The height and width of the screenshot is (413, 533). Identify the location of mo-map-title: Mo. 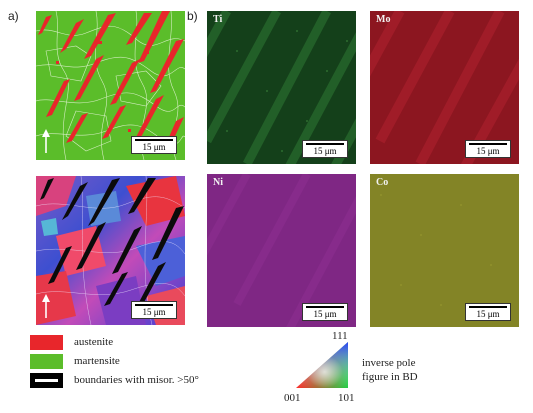
(383, 19).